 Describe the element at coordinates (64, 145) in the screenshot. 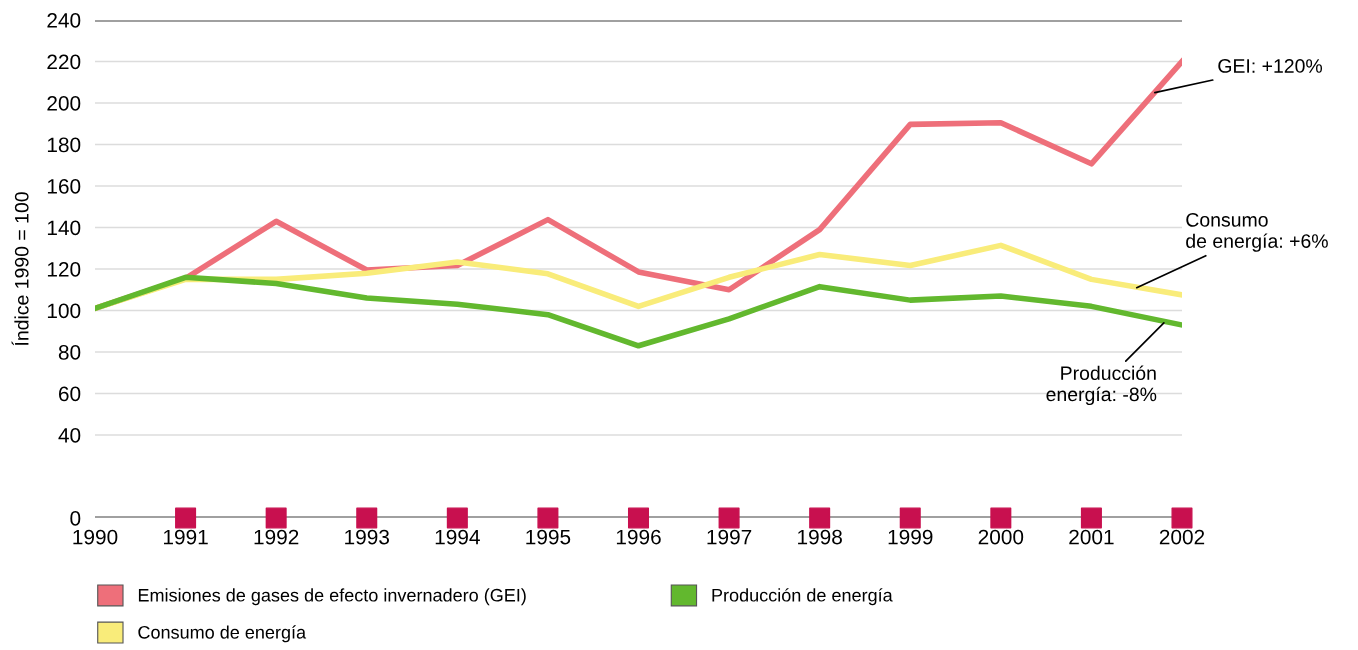

I see `y-tick-label: 180` at that location.